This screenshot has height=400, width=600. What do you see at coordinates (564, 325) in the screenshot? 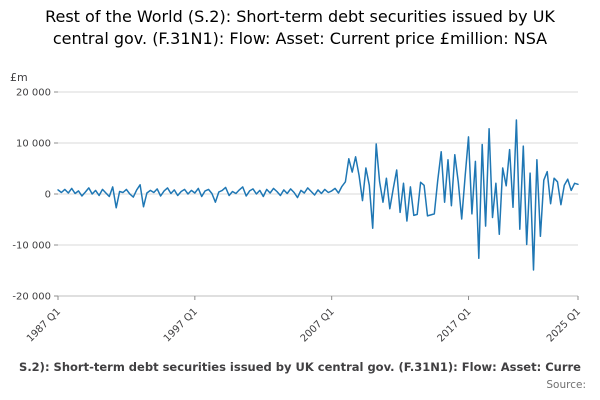
I see `x-tick-label: 2025 Q1` at bounding box center [564, 325].